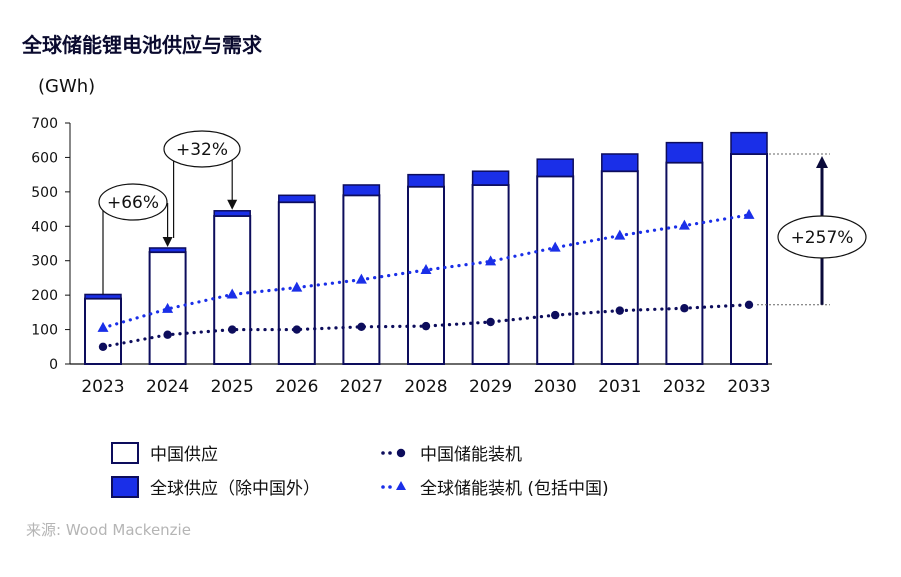 The width and height of the screenshot is (901, 577). Describe the element at coordinates (514, 489) in the screenshot. I see `legend-label-global-install: 全球储能装机 (包括中国)` at that location.